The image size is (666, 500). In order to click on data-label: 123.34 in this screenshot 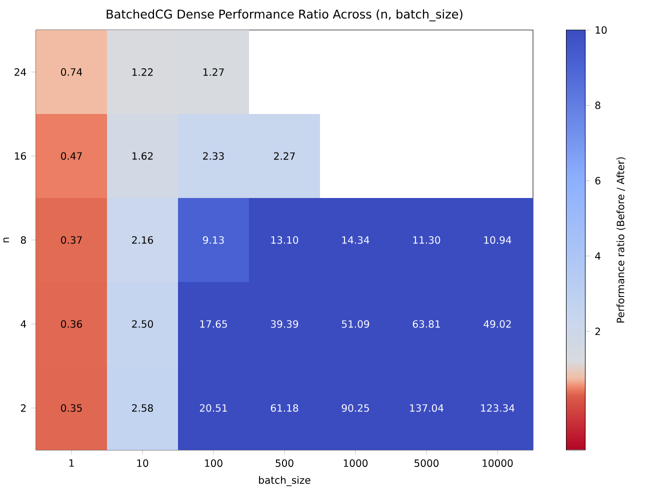, I will do `click(497, 408)`.